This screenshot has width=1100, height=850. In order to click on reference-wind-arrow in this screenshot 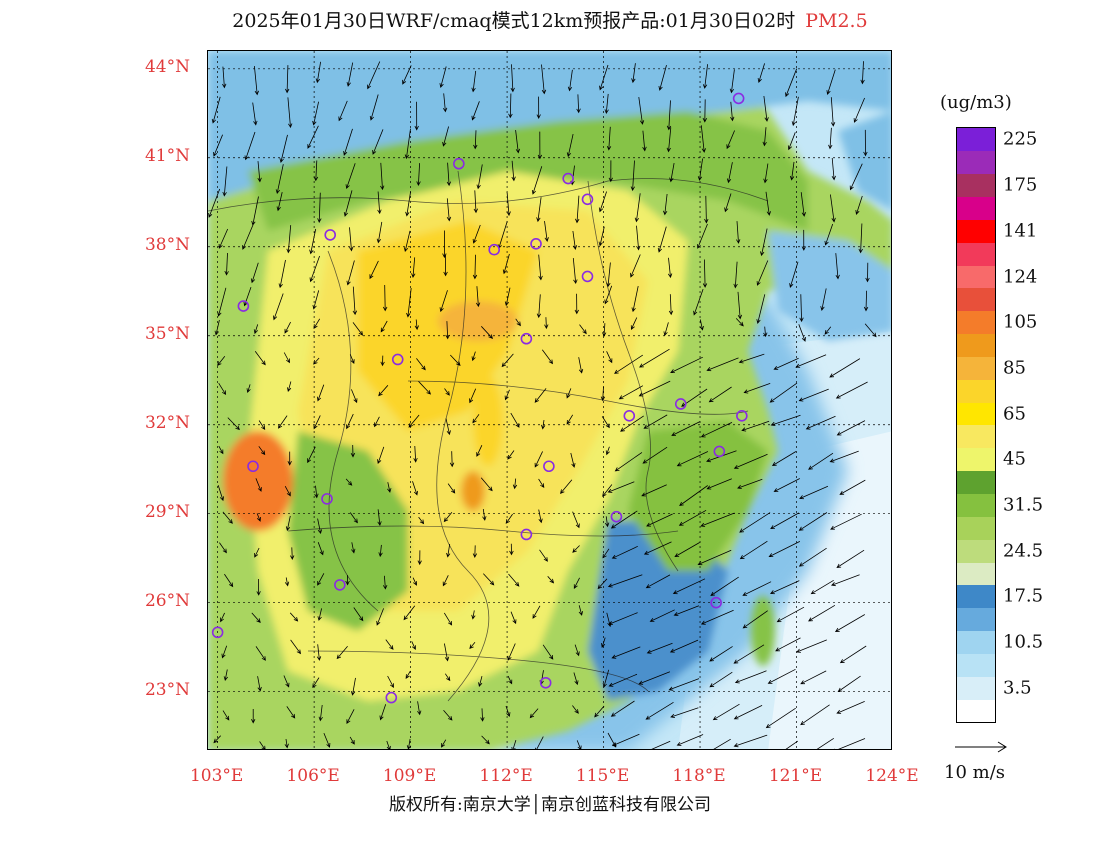, I will do `click(981, 747)`.